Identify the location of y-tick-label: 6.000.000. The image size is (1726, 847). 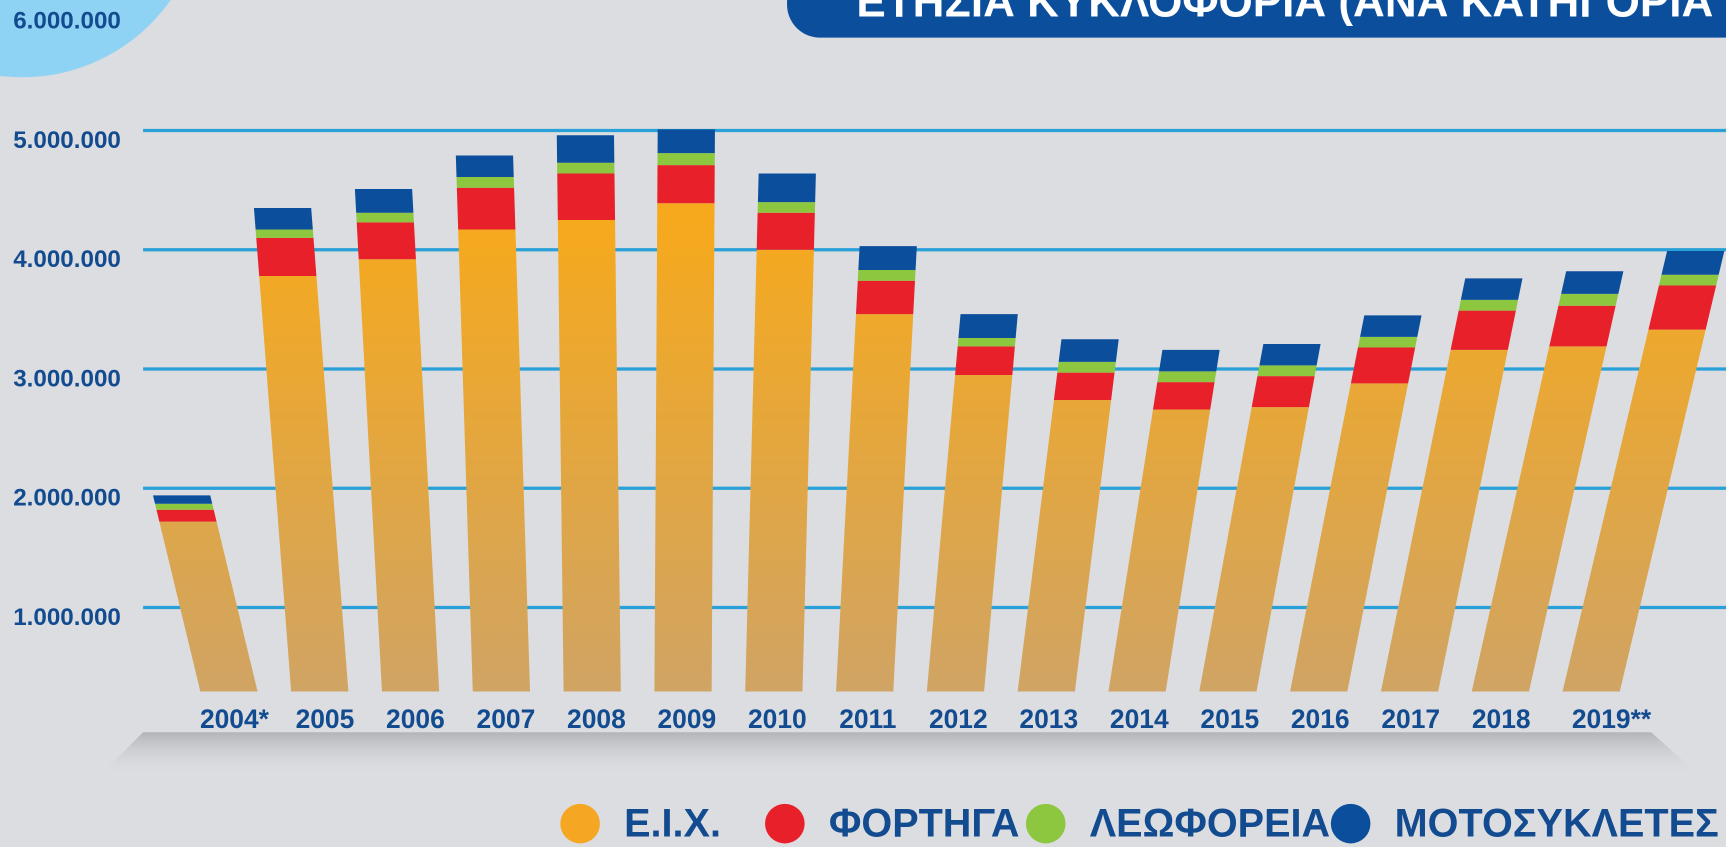
(67, 21).